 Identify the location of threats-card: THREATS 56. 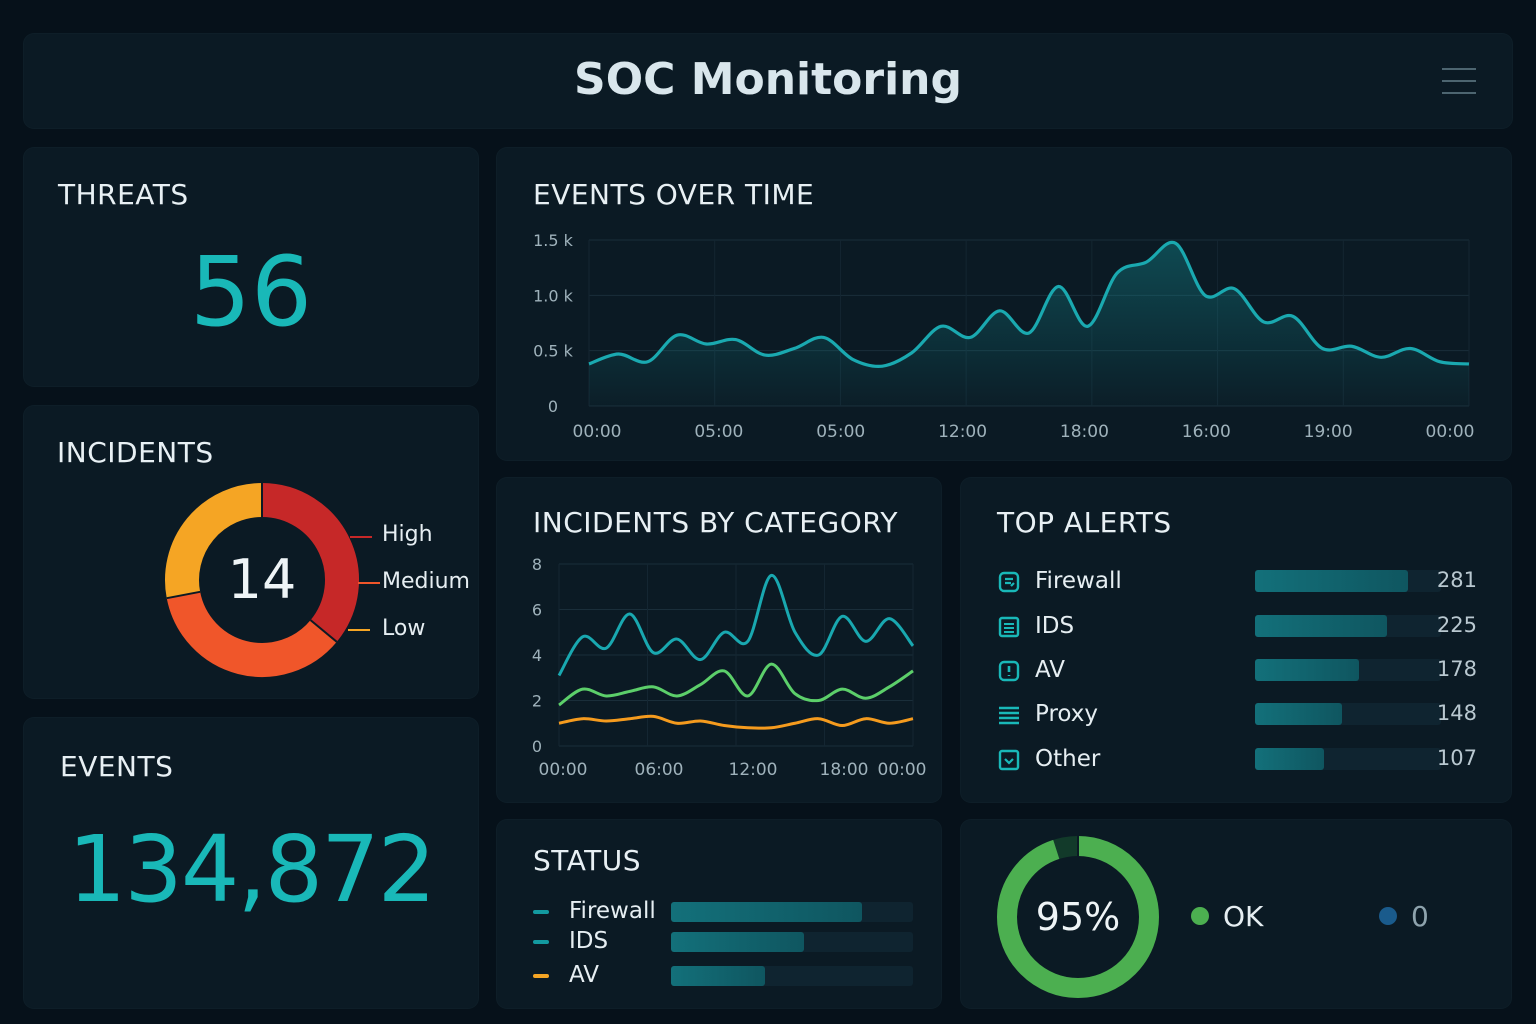
(251, 267).